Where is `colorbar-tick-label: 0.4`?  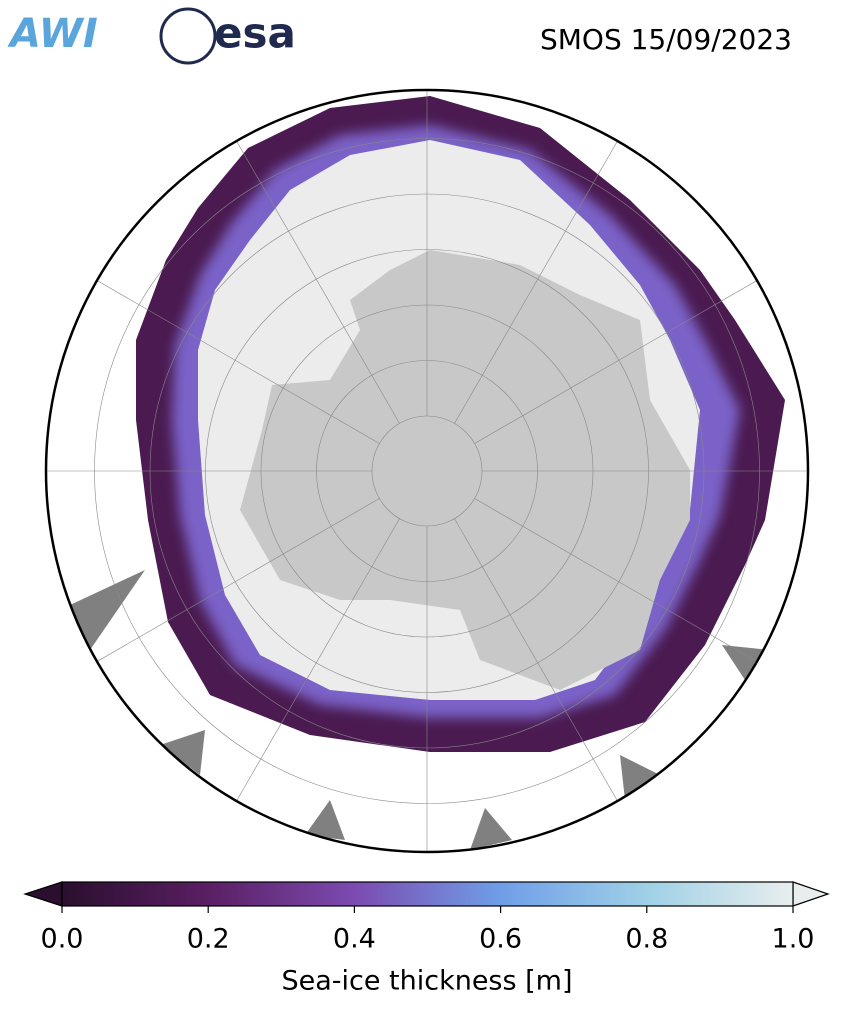
colorbar-tick-label: 0.4 is located at coordinates (354, 939).